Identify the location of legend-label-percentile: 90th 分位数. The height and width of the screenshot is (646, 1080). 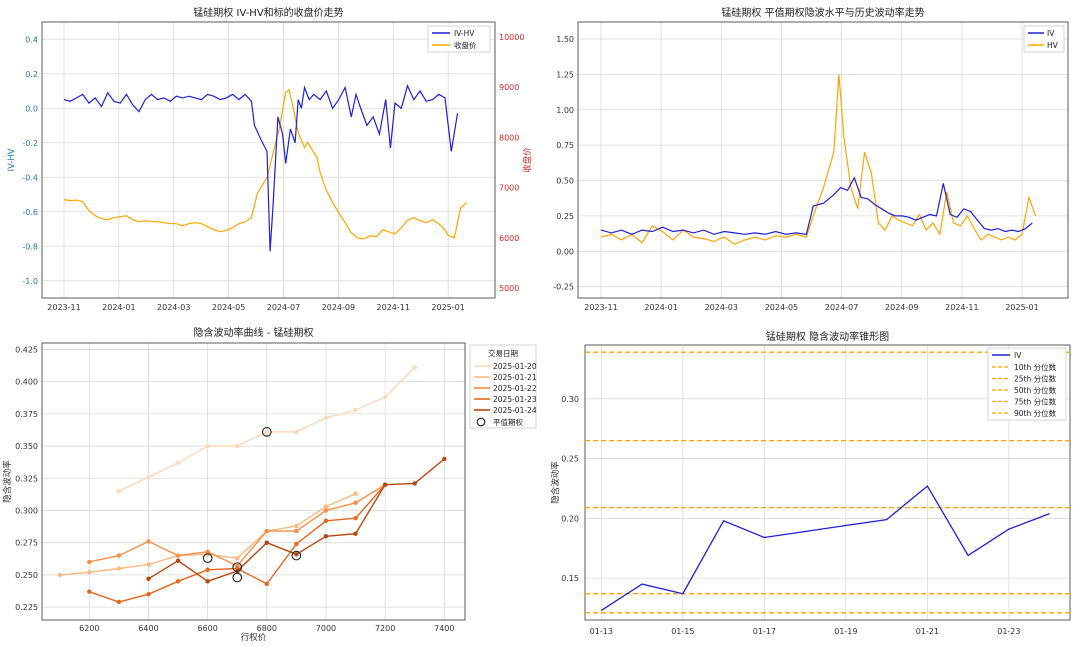
(1035, 413).